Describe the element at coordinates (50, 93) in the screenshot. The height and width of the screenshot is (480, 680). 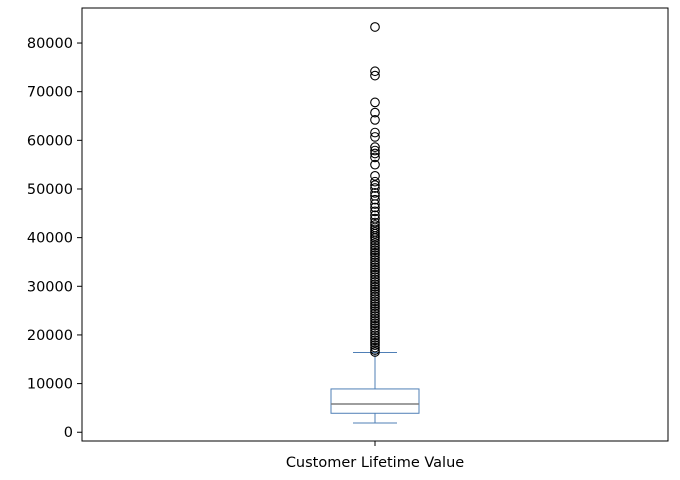
I see `y-tick-label: 70000` at that location.